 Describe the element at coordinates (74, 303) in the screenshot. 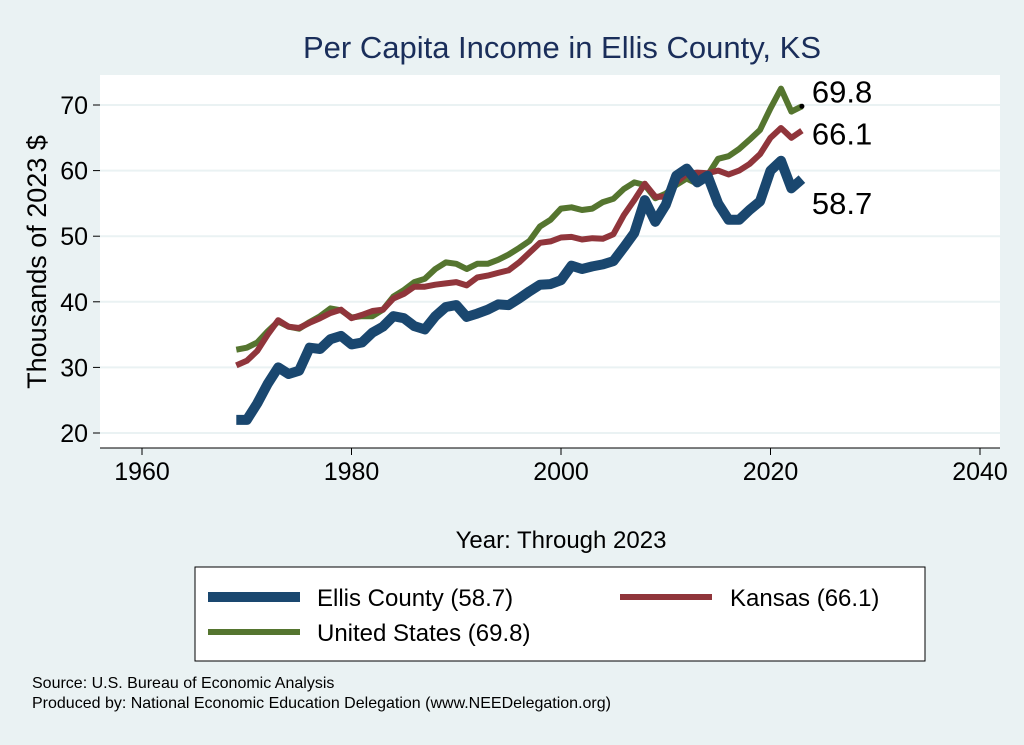

I see `y-tick-label: 40` at that location.